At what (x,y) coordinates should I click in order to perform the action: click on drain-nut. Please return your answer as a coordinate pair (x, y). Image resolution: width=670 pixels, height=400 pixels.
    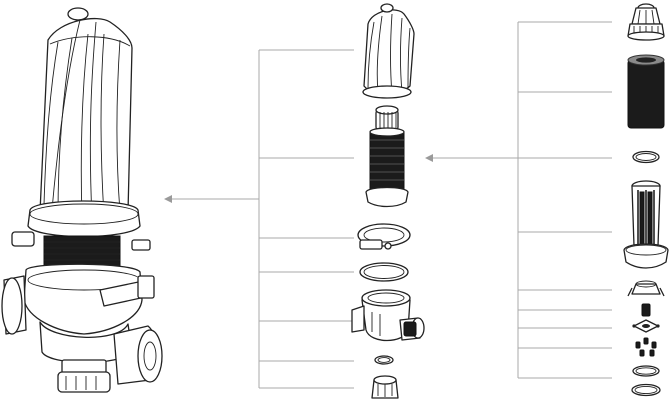
    Looking at the image, I should click on (385, 387).